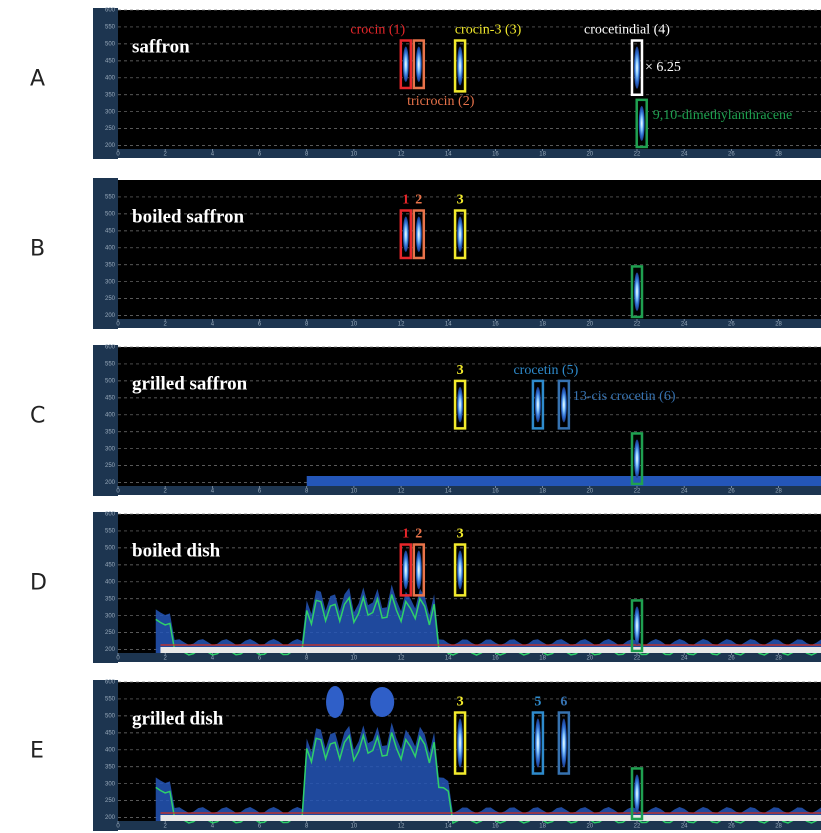  I want to click on background-signal, so click(488, 618).